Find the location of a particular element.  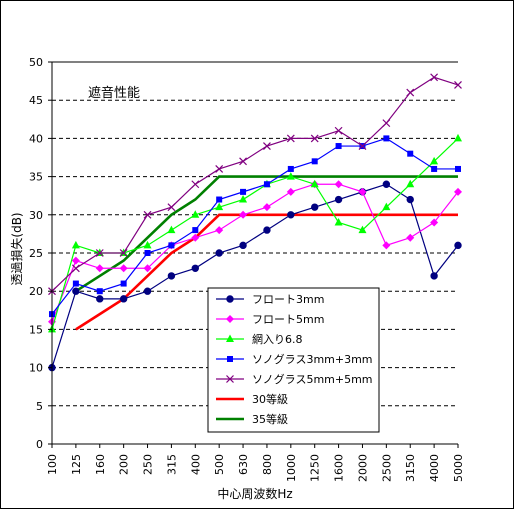

legend-label: フロート3mm is located at coordinates (288, 299).